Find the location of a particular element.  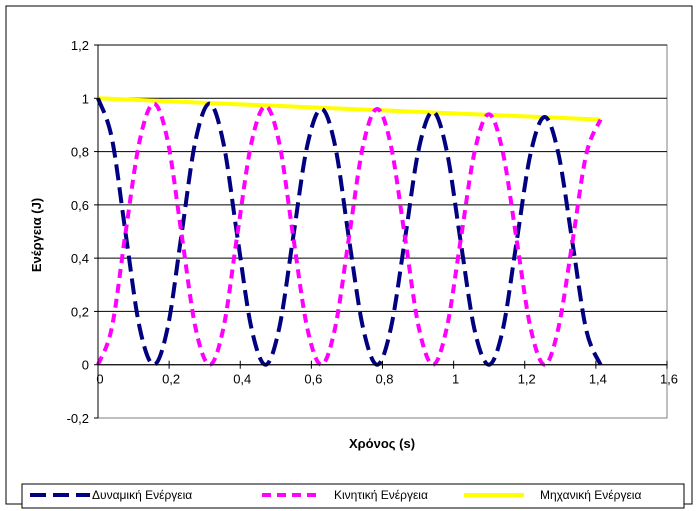

y-axis-title: Ενέργεια (J) is located at coordinates (36, 235).